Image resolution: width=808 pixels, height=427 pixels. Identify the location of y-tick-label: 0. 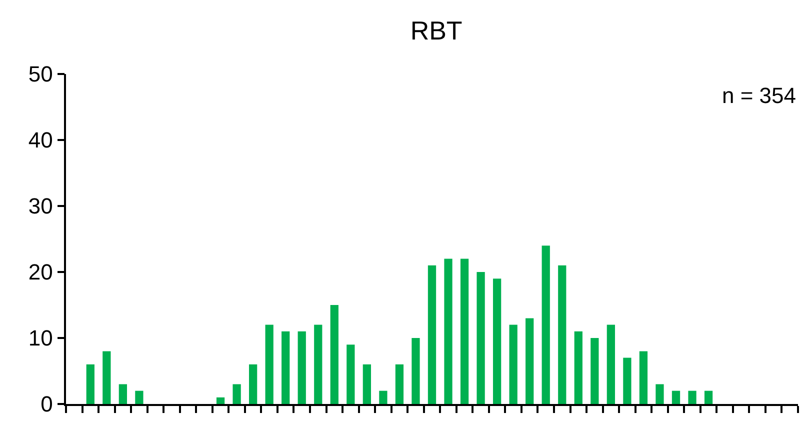
(46, 404).